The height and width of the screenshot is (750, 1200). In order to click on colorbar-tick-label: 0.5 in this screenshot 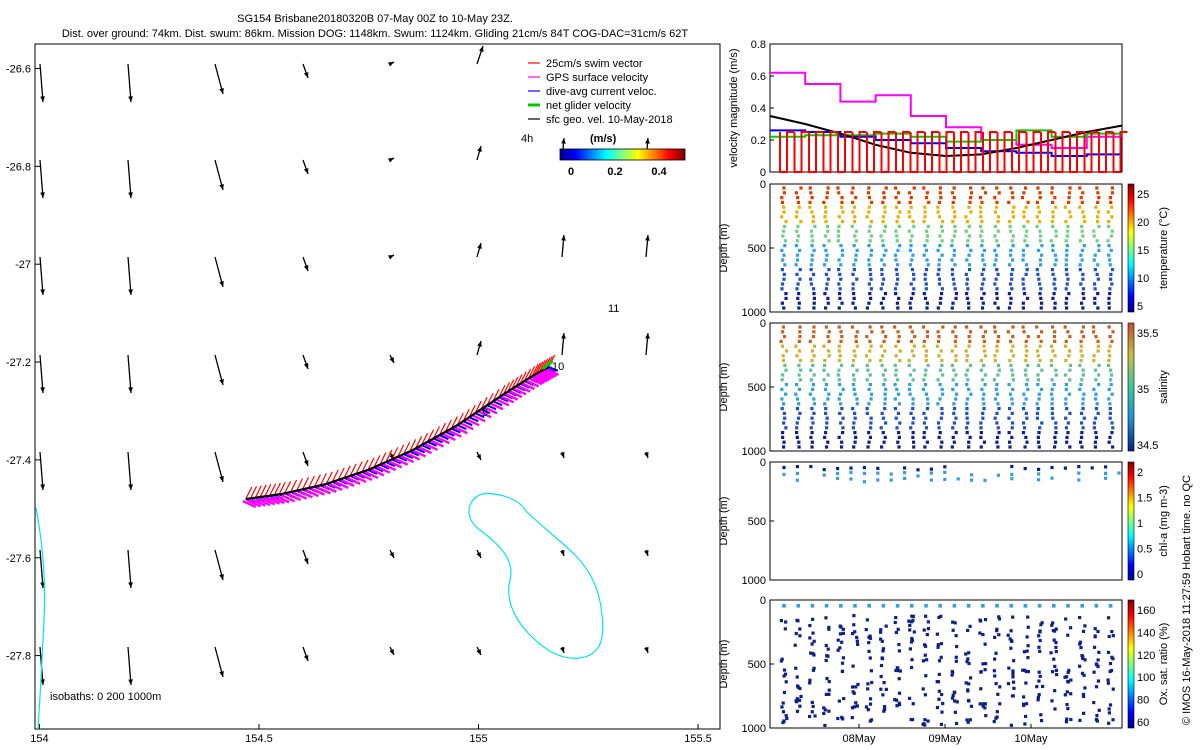, I will do `click(1144, 550)`.